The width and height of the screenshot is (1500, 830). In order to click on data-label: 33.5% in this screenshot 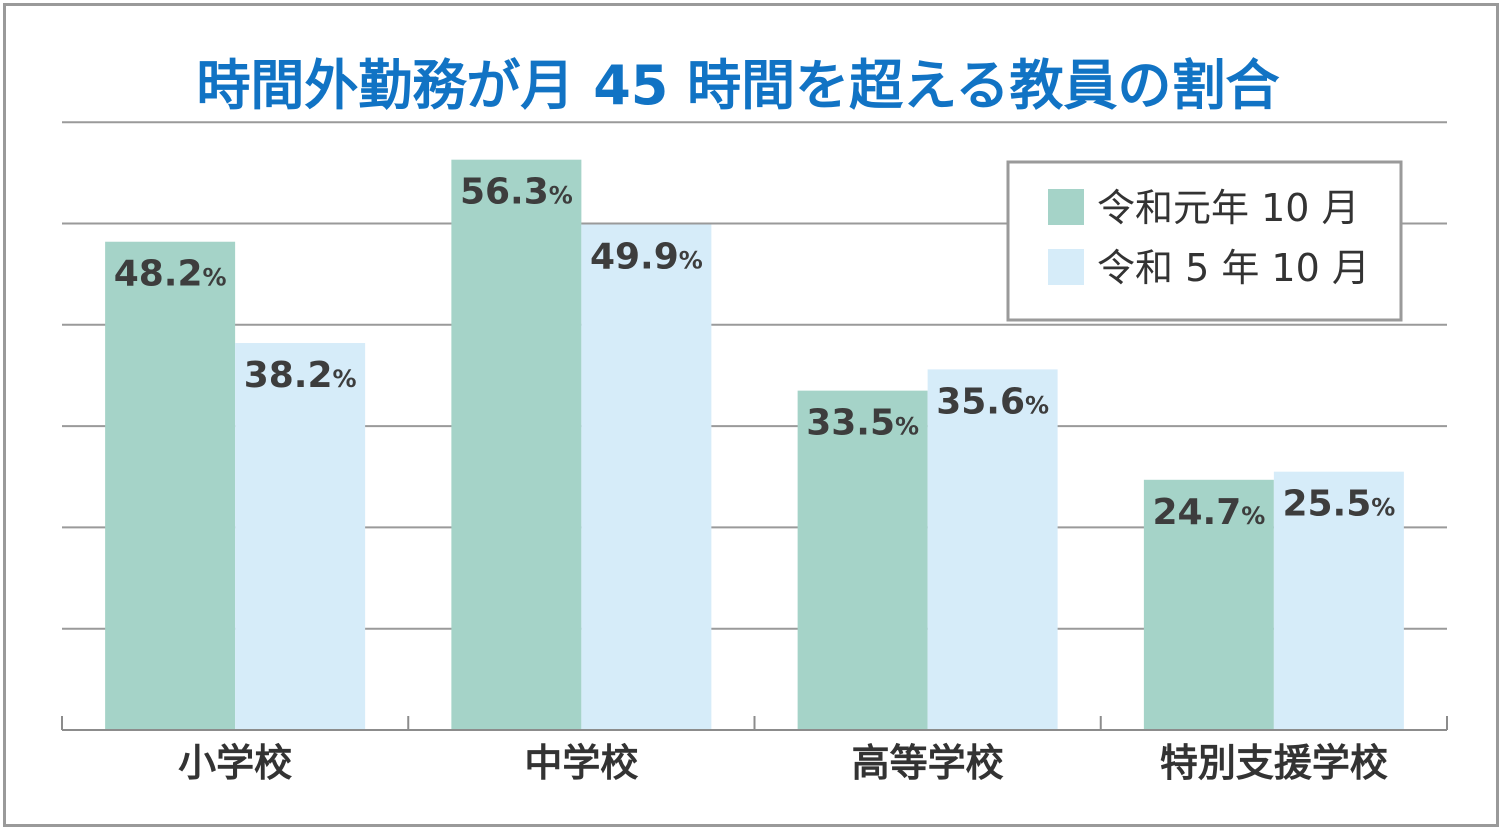, I will do `click(862, 423)`.